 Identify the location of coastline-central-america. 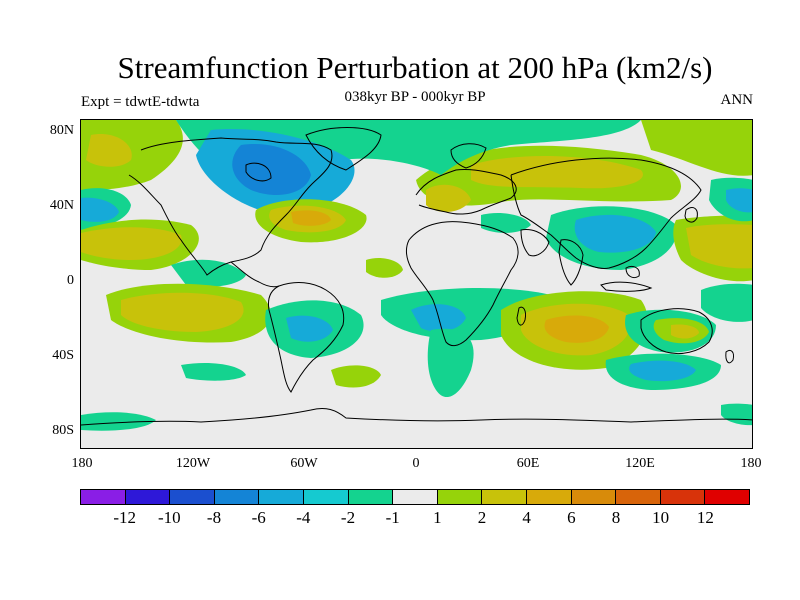
(255, 274).